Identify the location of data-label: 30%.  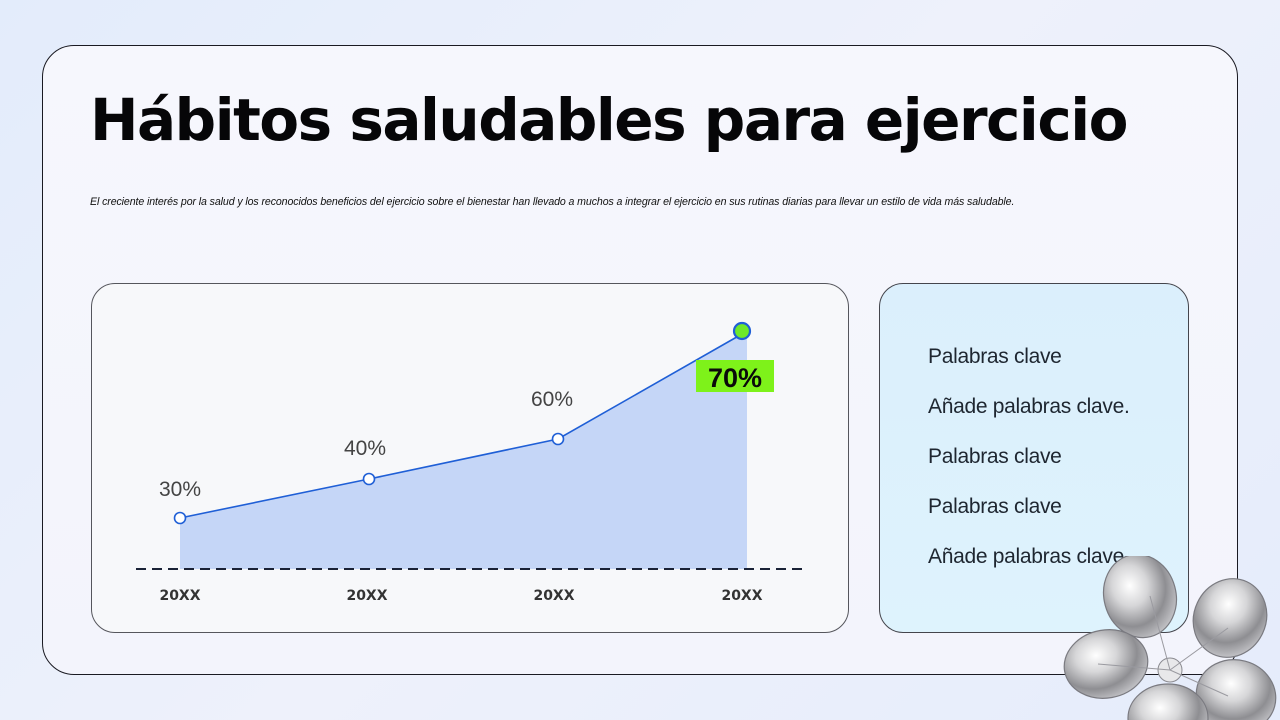
(180, 489).